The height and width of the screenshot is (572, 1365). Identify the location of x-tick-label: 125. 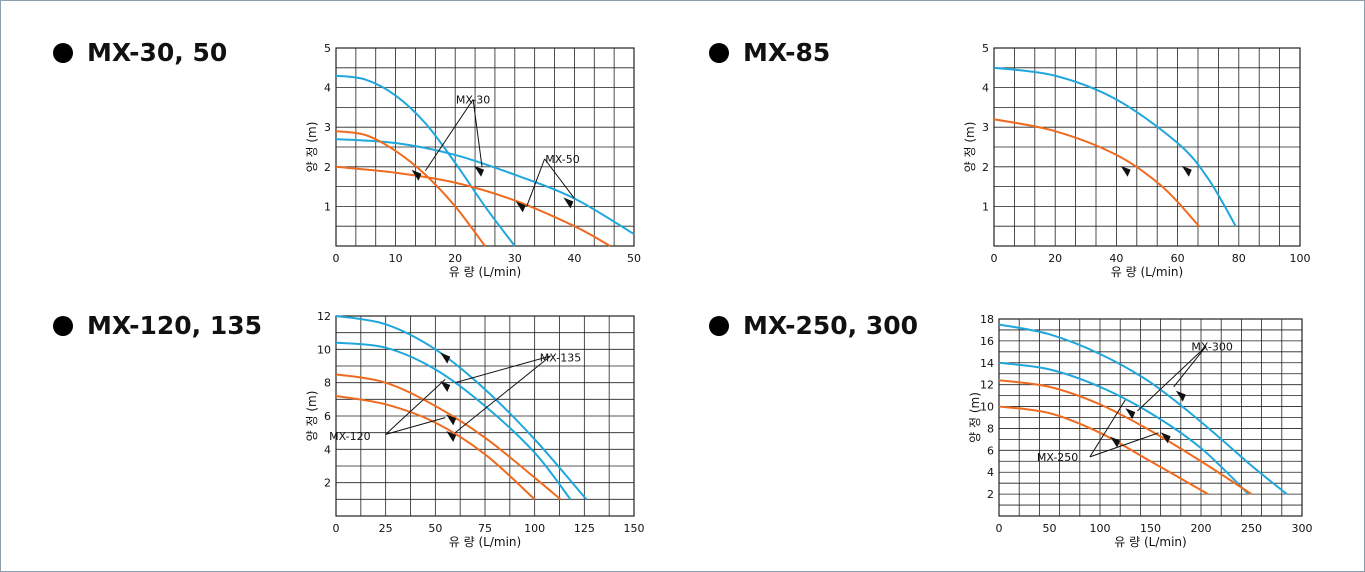
(584, 528).